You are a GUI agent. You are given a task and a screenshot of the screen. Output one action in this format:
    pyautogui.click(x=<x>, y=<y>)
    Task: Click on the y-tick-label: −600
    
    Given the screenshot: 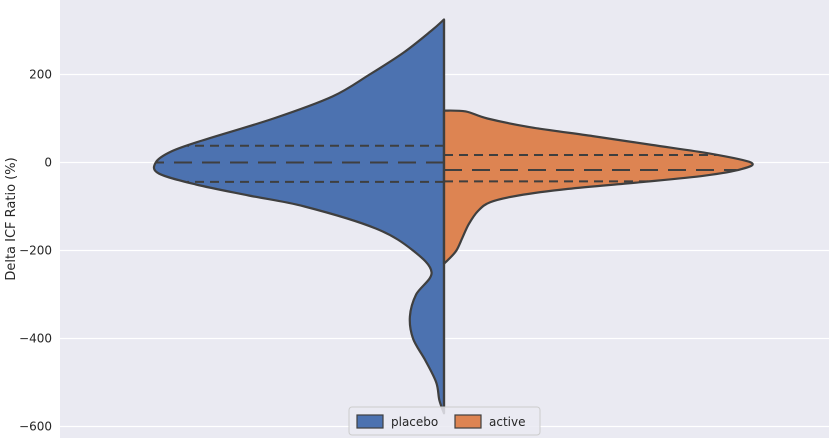 What is the action you would take?
    pyautogui.click(x=35, y=427)
    